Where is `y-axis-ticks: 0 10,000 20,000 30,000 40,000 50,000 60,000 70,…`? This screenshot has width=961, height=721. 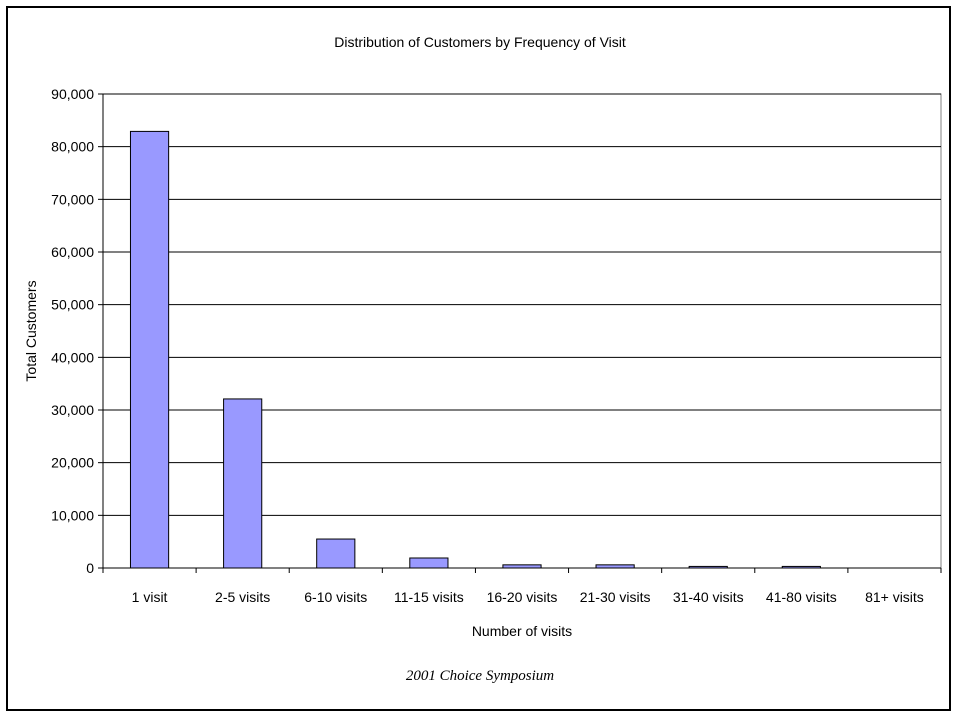
y-axis-ticks: 0 10,000 20,000 30,000 40,000 50,000 60,000 70,… is located at coordinates (77, 331).